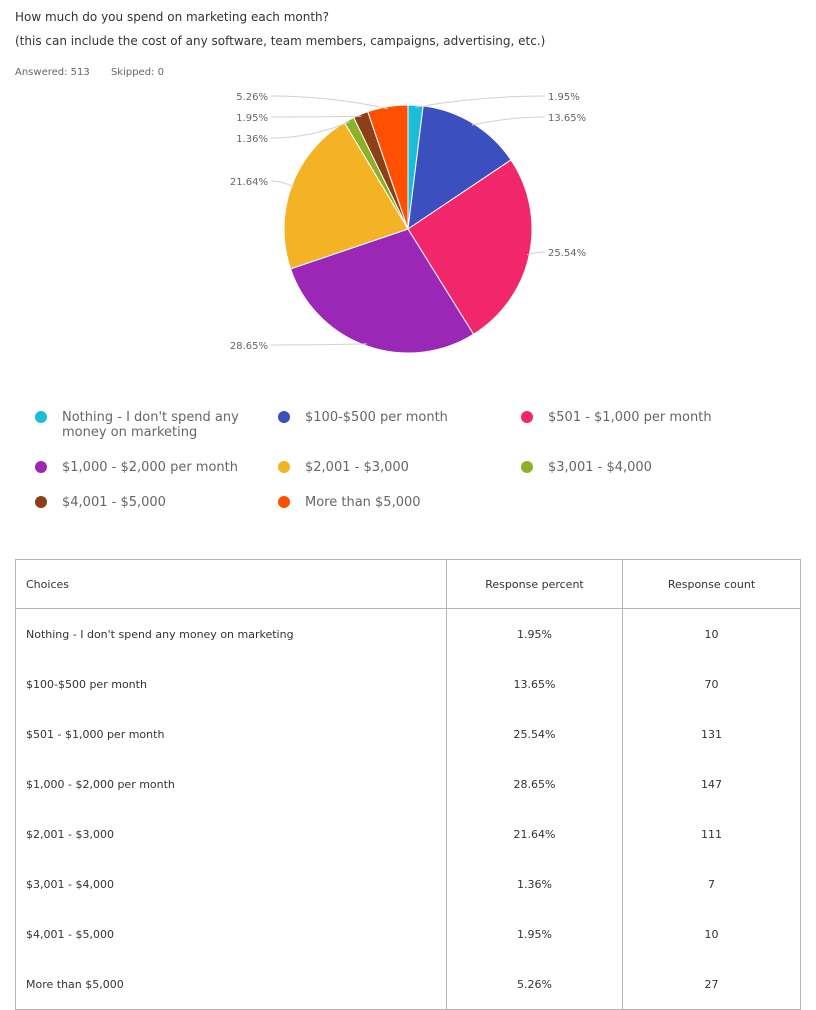  I want to click on table-row: $4,001 - $5,000 1.95% 10, so click(408, 934).